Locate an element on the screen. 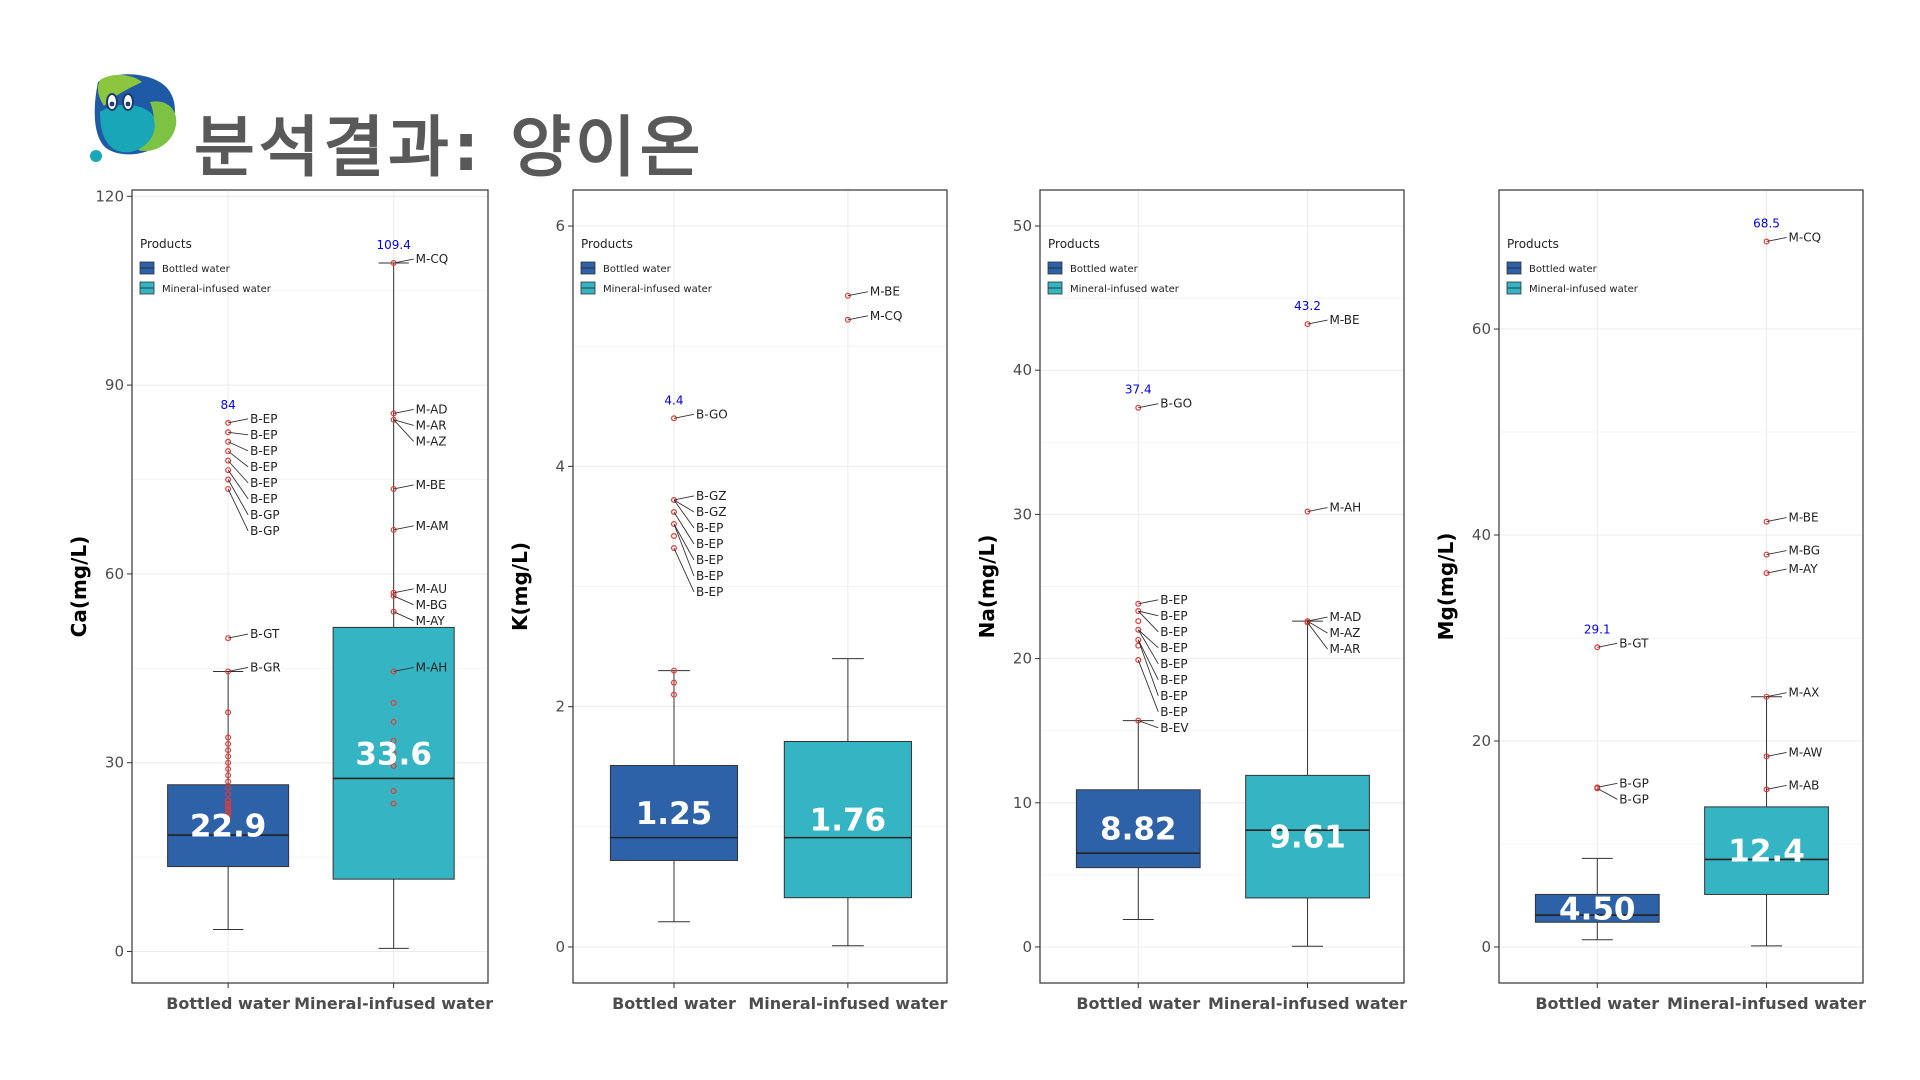 The image size is (1920, 1080). max-value-label: 109.4 is located at coordinates (393, 245).